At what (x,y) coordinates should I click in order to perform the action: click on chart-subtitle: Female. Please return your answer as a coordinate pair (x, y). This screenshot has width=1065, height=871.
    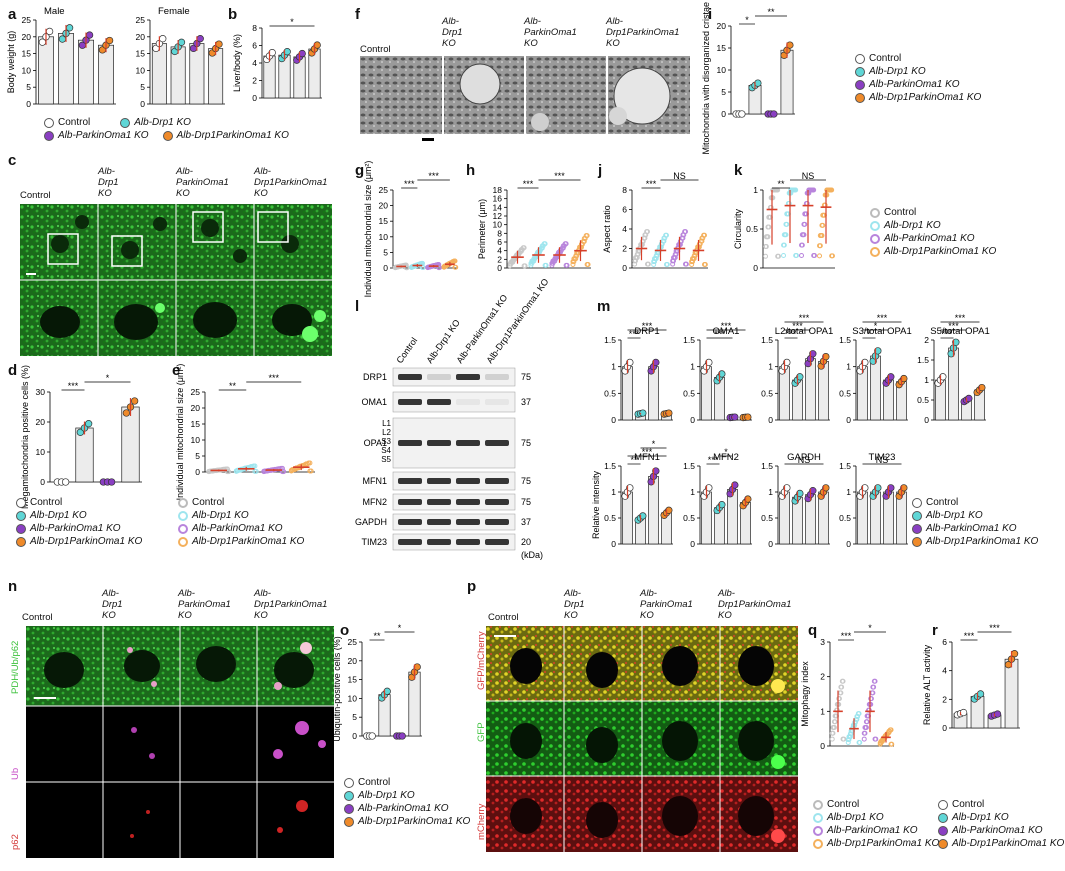
    Looking at the image, I should click on (174, 11).